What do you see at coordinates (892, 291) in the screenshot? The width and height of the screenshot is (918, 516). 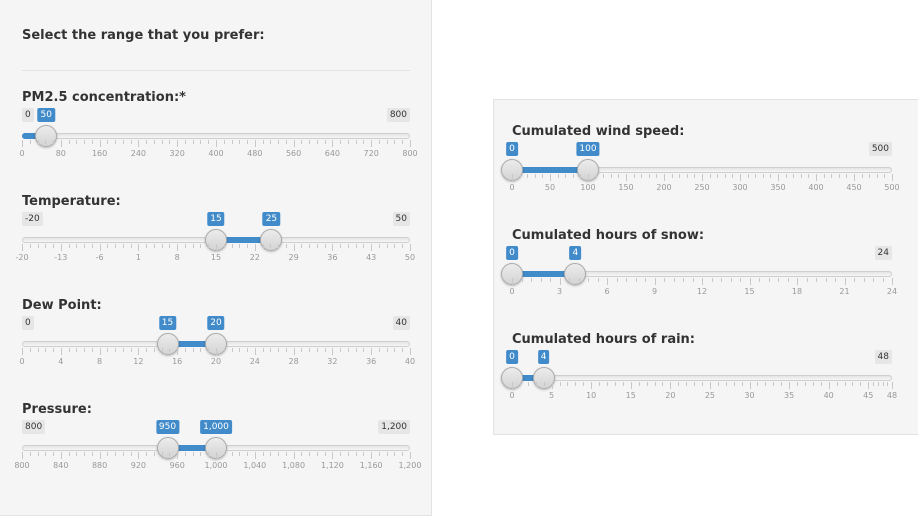 I see `tick-label: 24` at bounding box center [892, 291].